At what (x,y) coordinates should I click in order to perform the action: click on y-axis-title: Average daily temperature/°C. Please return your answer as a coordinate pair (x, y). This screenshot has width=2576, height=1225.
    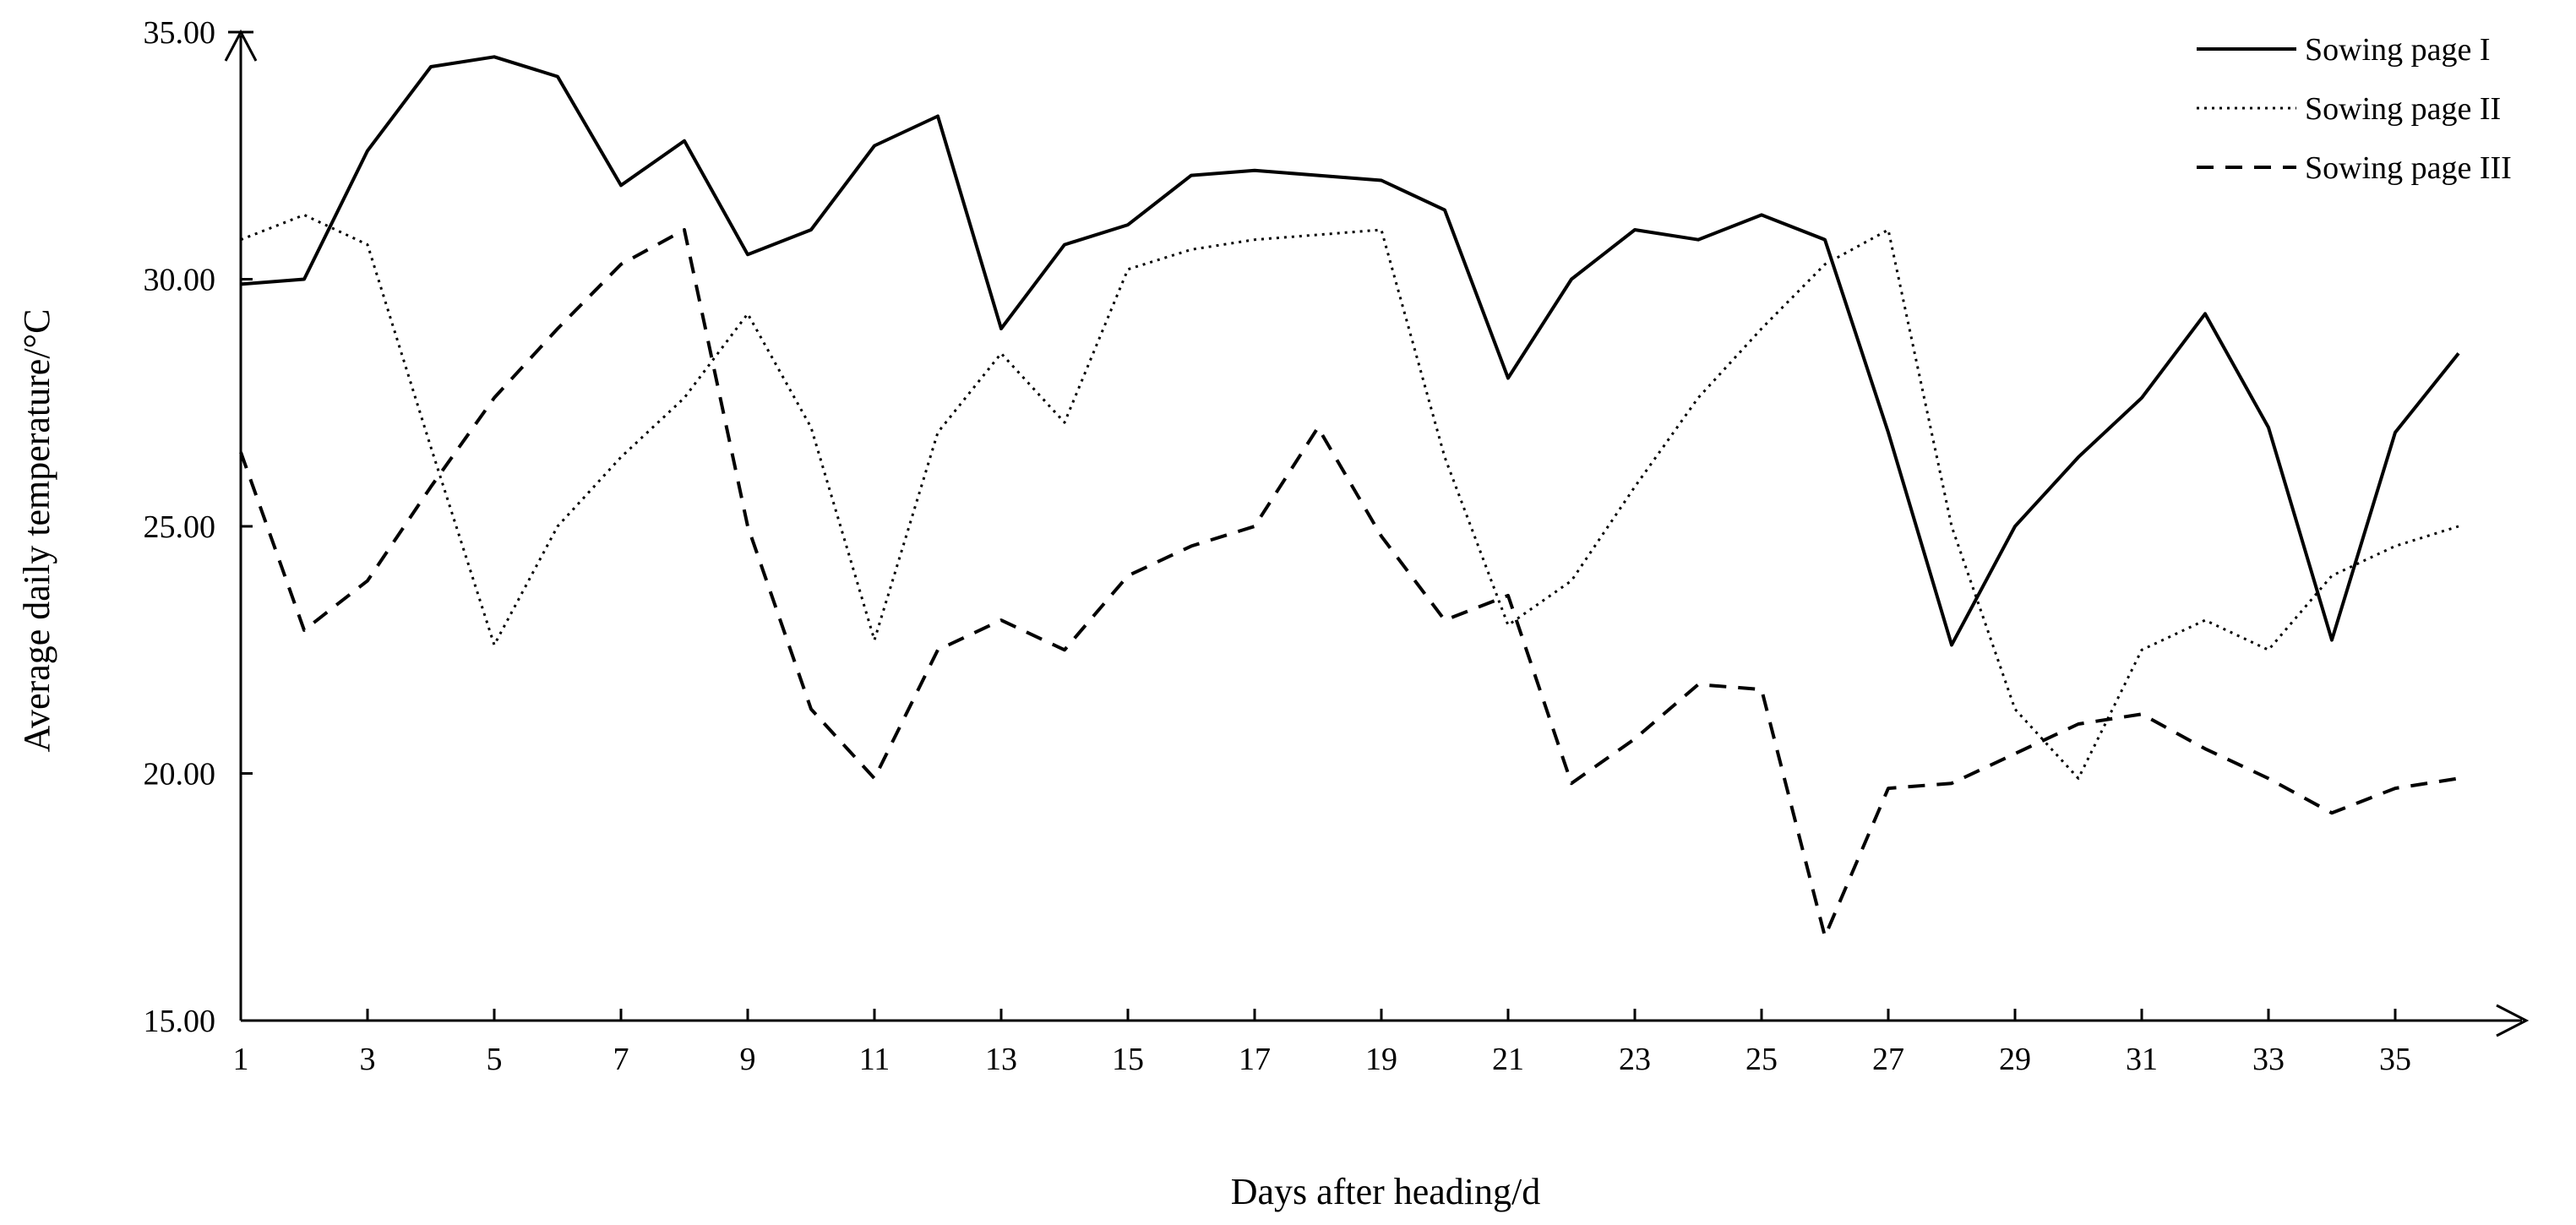
    Looking at the image, I should click on (36, 531).